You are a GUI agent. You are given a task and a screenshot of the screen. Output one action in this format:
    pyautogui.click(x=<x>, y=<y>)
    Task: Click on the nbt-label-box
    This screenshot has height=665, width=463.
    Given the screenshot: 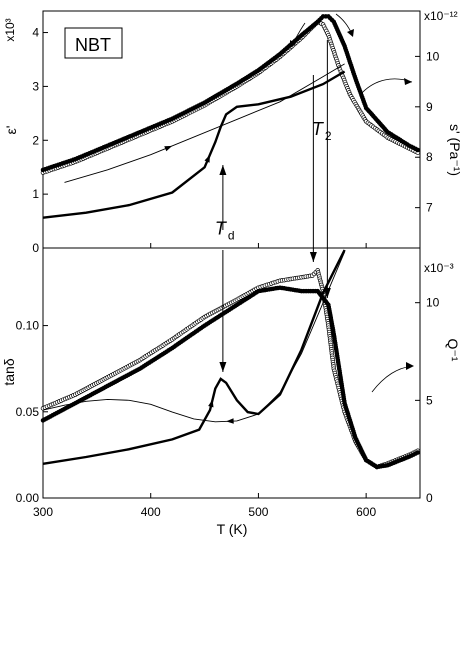 What is the action you would take?
    pyautogui.click(x=93, y=43)
    